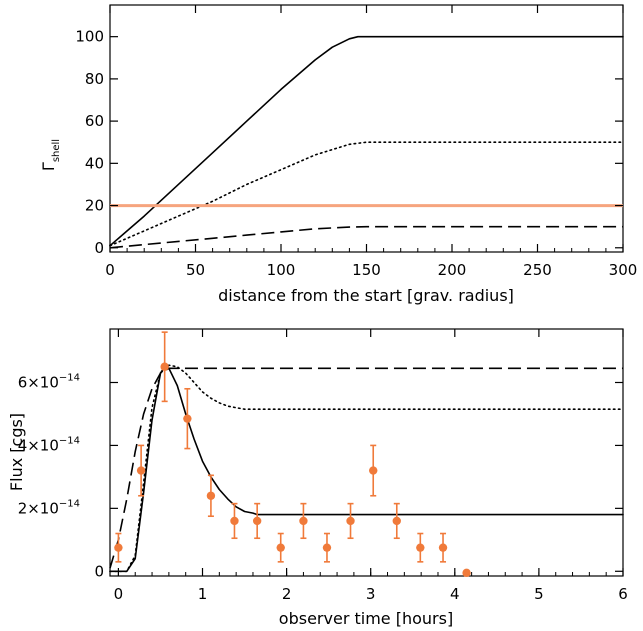  I want to click on top-y-tick-label: 0, so click(99, 248).